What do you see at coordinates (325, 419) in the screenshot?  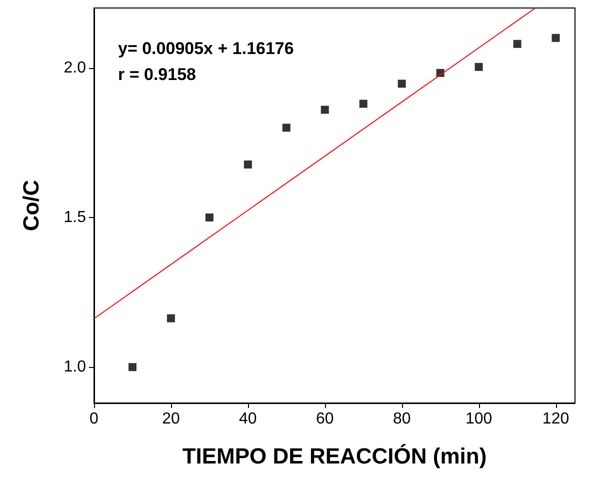 I see `x-tick-label: 60` at bounding box center [325, 419].